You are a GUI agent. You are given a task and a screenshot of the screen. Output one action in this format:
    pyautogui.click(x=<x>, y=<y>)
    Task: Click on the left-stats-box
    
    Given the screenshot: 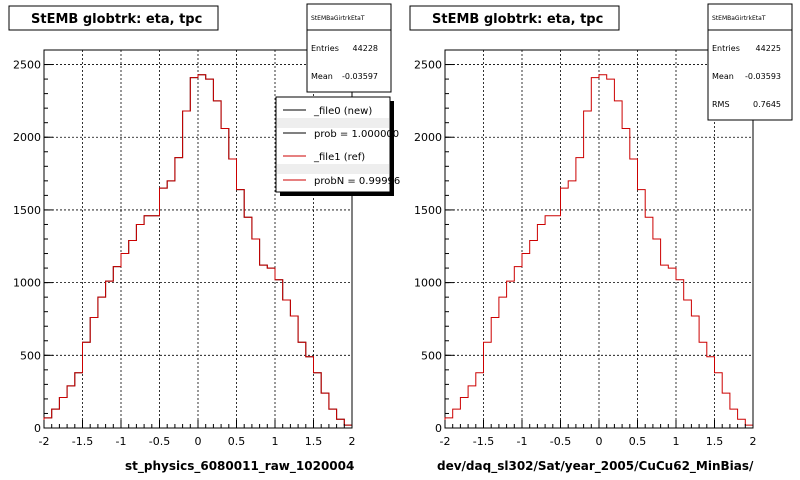 What is the action you would take?
    pyautogui.click(x=349, y=48)
    